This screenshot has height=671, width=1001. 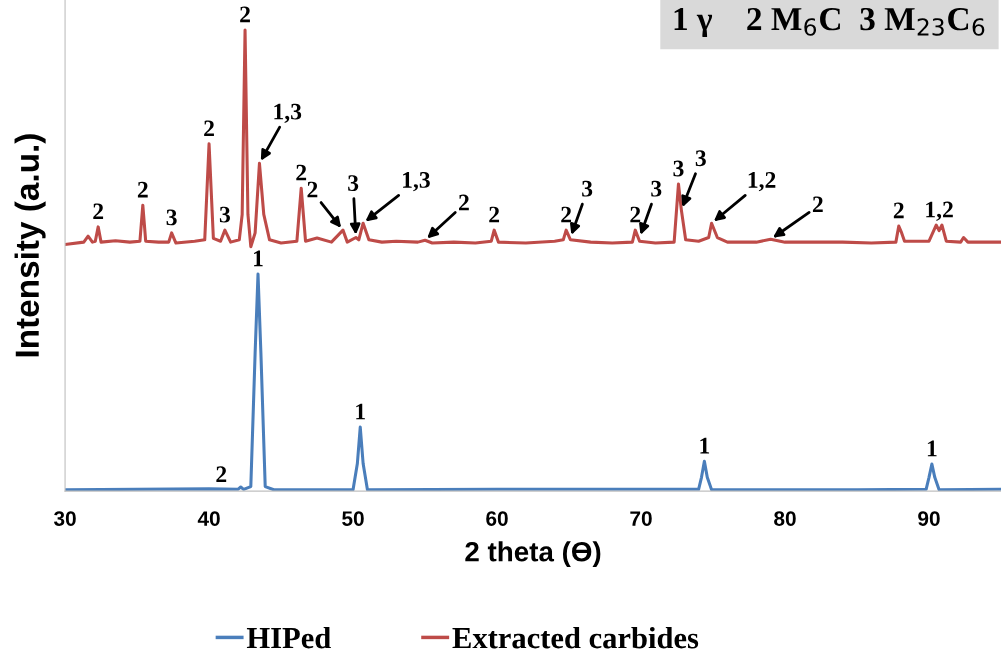 What do you see at coordinates (641, 518) in the screenshot?
I see `x-tick-label: 70` at bounding box center [641, 518].